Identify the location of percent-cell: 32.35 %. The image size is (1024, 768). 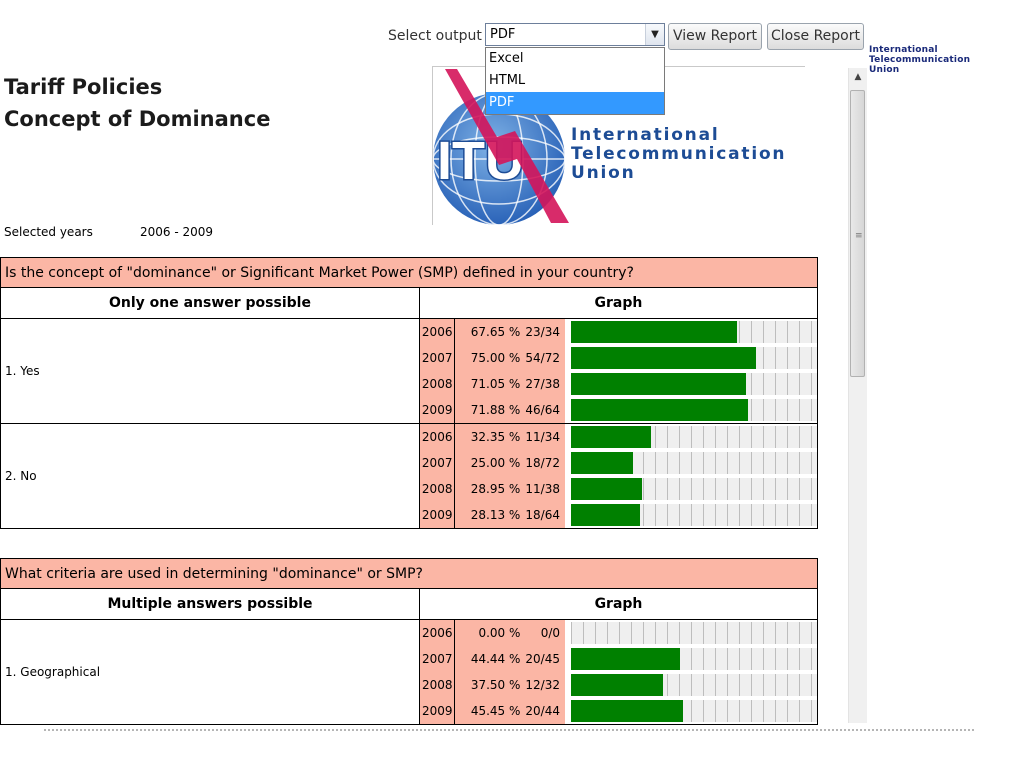
(490, 436).